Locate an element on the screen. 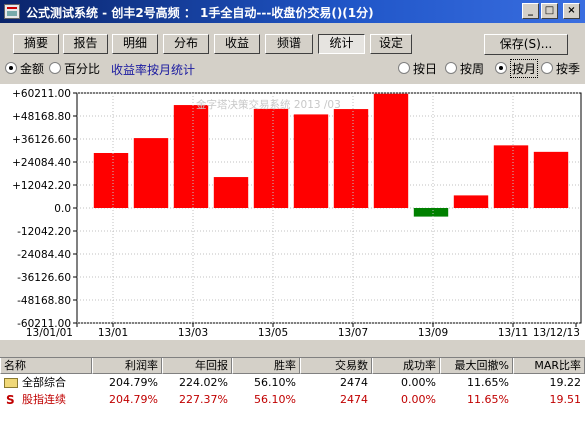  y-tick-label: -60211.00 is located at coordinates (44, 324).